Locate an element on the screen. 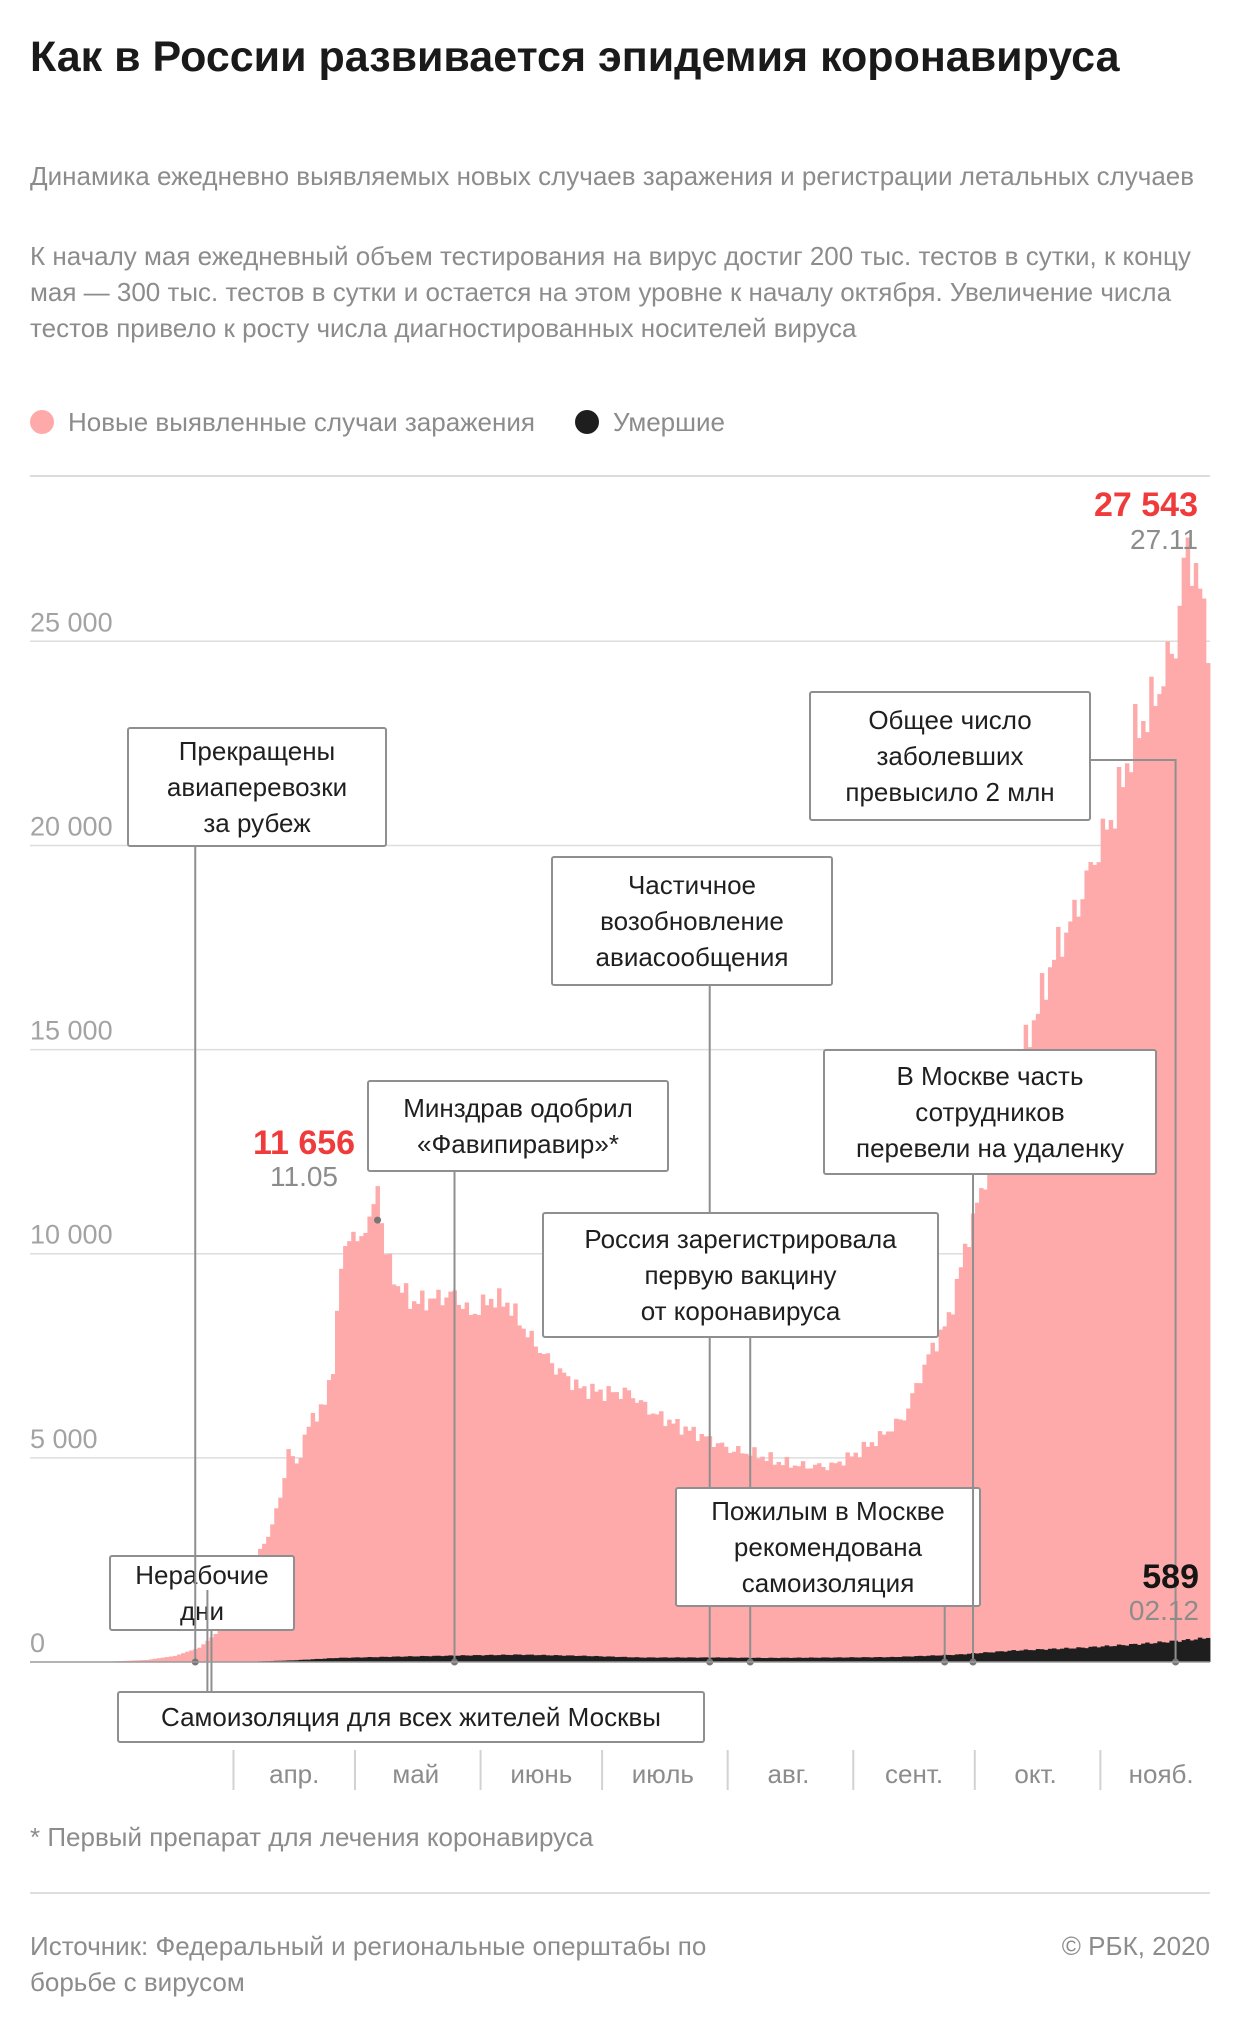  annotation-text: «Фавипиравир»* is located at coordinates (518, 1144).